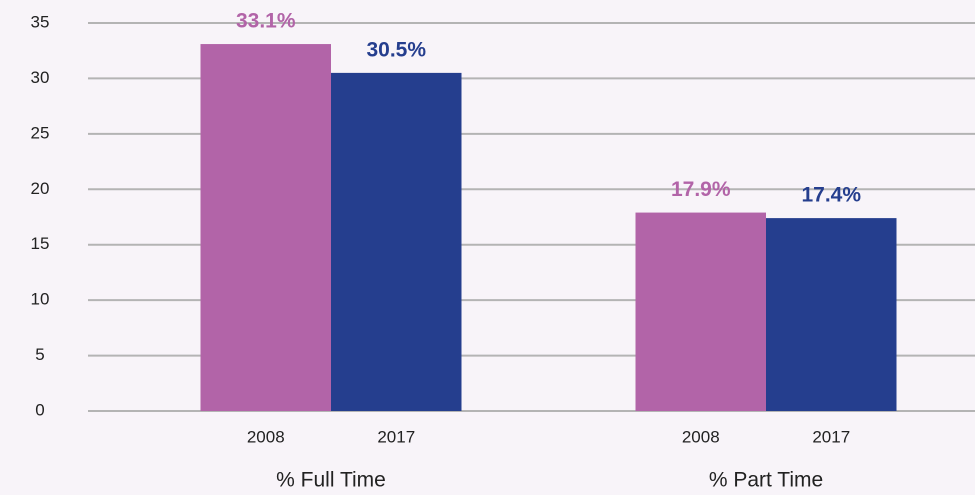 The width and height of the screenshot is (975, 495). Describe the element at coordinates (39, 409) in the screenshot. I see `y-tick-label: 0` at that location.